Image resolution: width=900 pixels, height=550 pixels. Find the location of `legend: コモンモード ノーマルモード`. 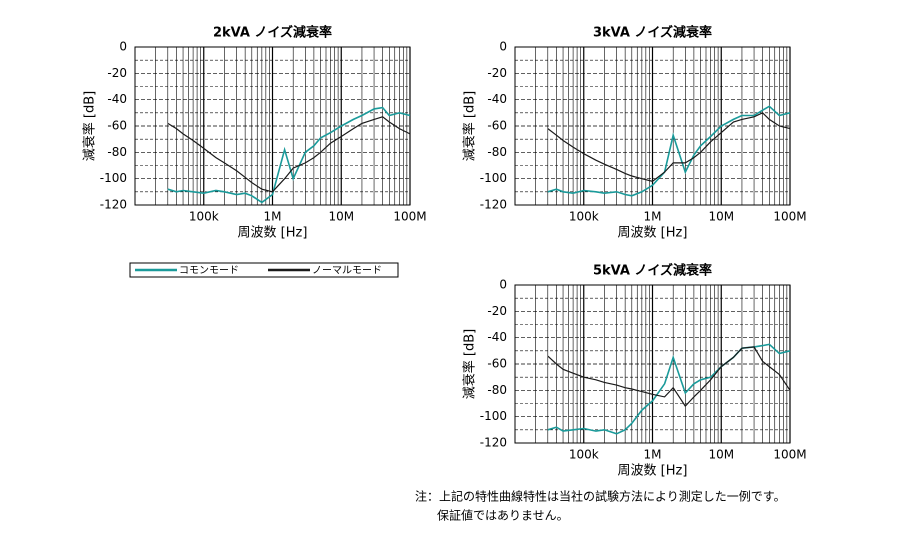

legend: コモンモード ノーマルモード is located at coordinates (264, 270).